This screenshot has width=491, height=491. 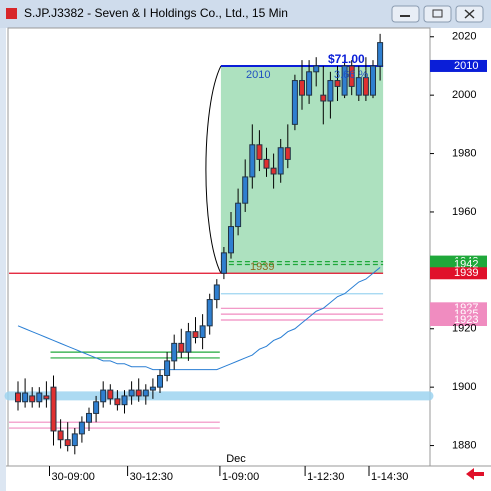 What do you see at coordinates (346, 59) in the screenshot?
I see `measure-change: $71.00` at bounding box center [346, 59].